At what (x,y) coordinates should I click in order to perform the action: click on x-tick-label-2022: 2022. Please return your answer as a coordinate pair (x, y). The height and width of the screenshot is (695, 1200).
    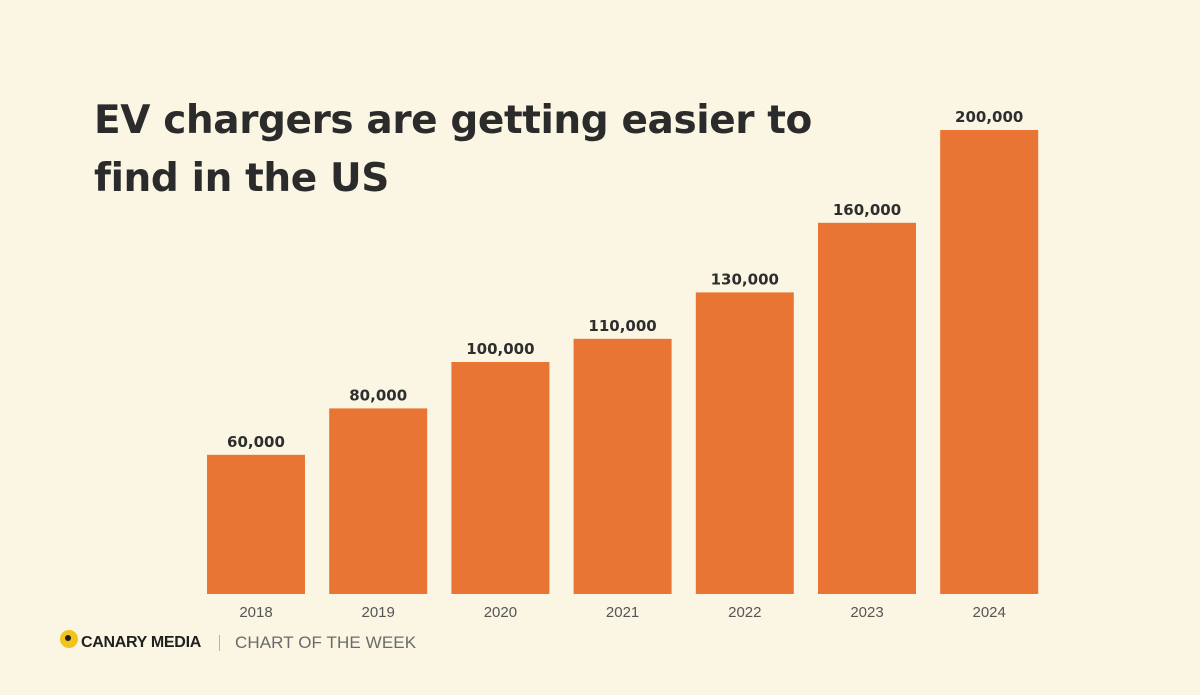
    Looking at the image, I should click on (744, 612).